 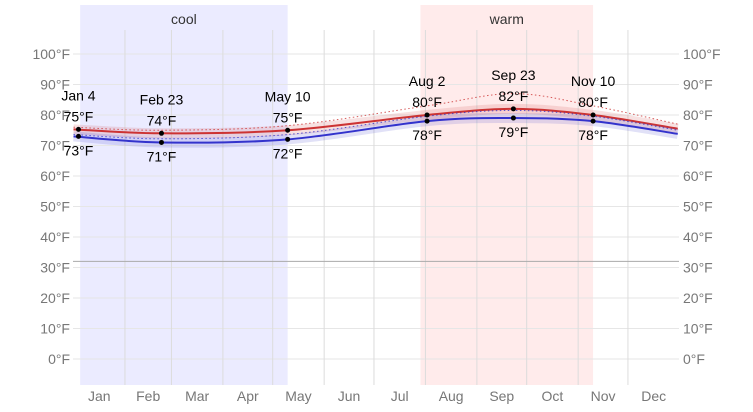 What do you see at coordinates (698, 268) in the screenshot?
I see `y-tick-label-right: 30°F` at bounding box center [698, 268].